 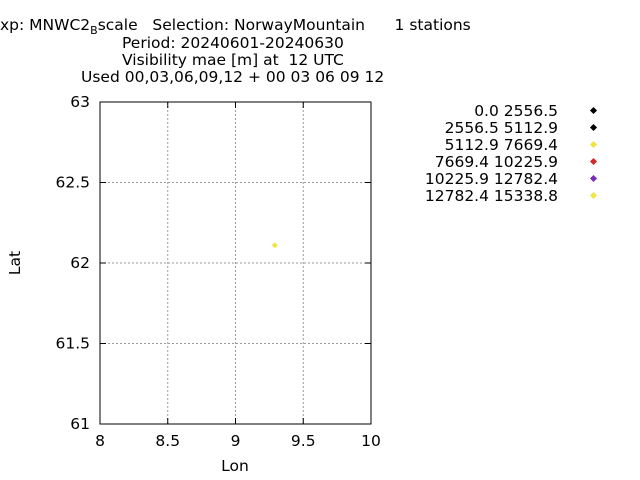 I want to click on y-axis-label: Lat, so click(x=15, y=263).